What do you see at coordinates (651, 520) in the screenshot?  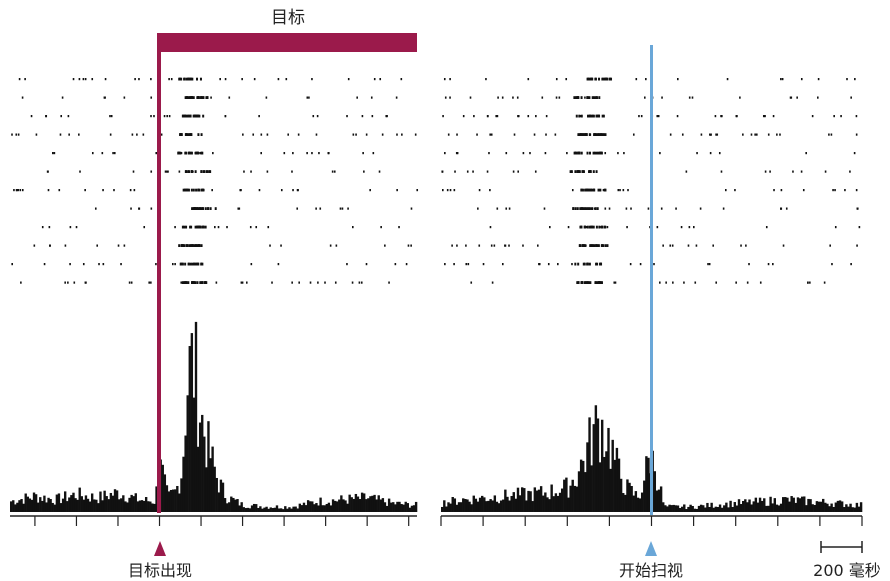 I see `right-time-axis` at bounding box center [651, 520].